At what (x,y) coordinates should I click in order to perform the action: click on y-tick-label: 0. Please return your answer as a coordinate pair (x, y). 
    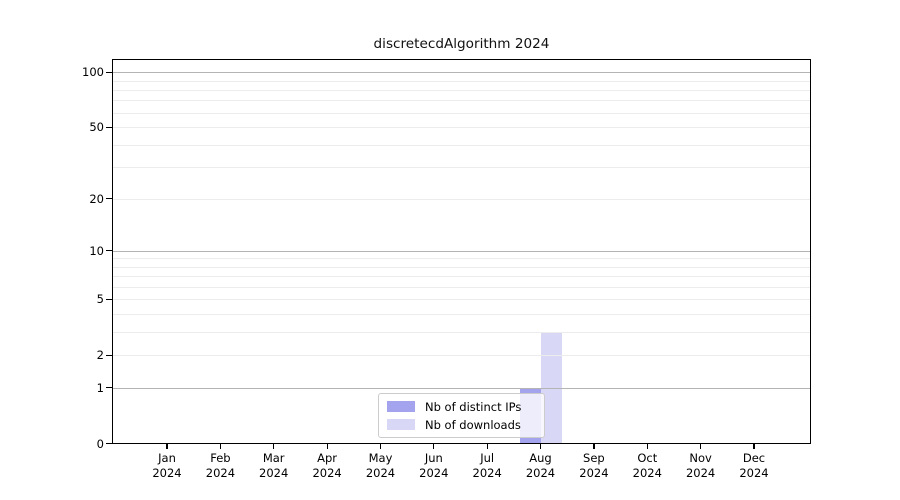
    Looking at the image, I should click on (100, 443).